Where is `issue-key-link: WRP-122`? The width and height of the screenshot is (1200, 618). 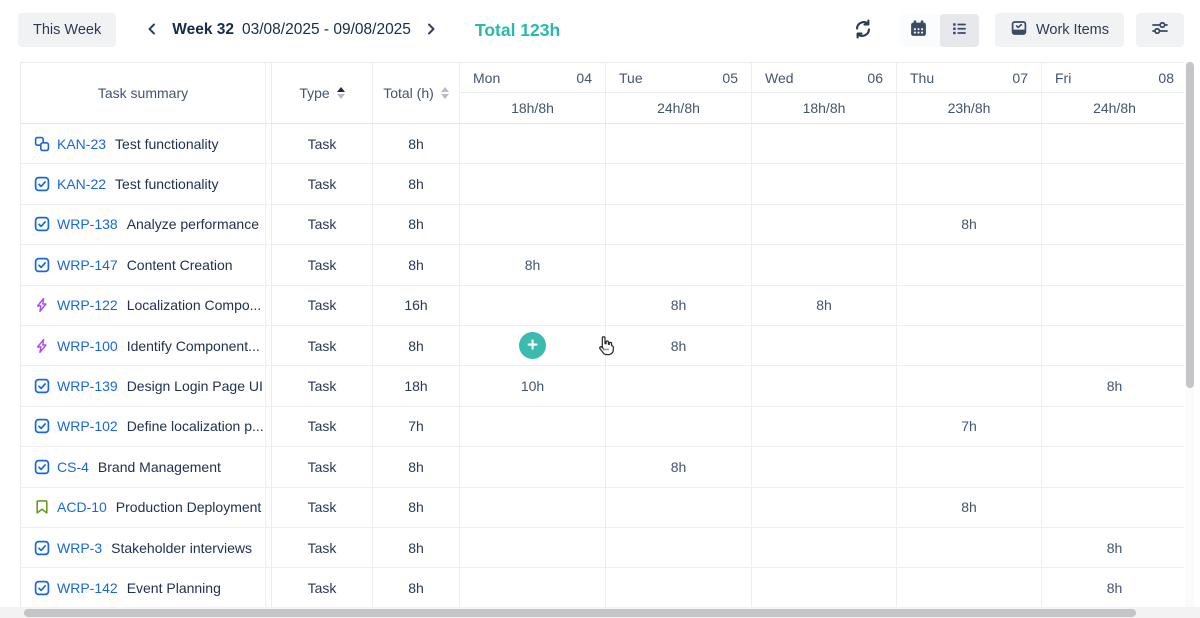 issue-key-link: WRP-122 is located at coordinates (87, 305).